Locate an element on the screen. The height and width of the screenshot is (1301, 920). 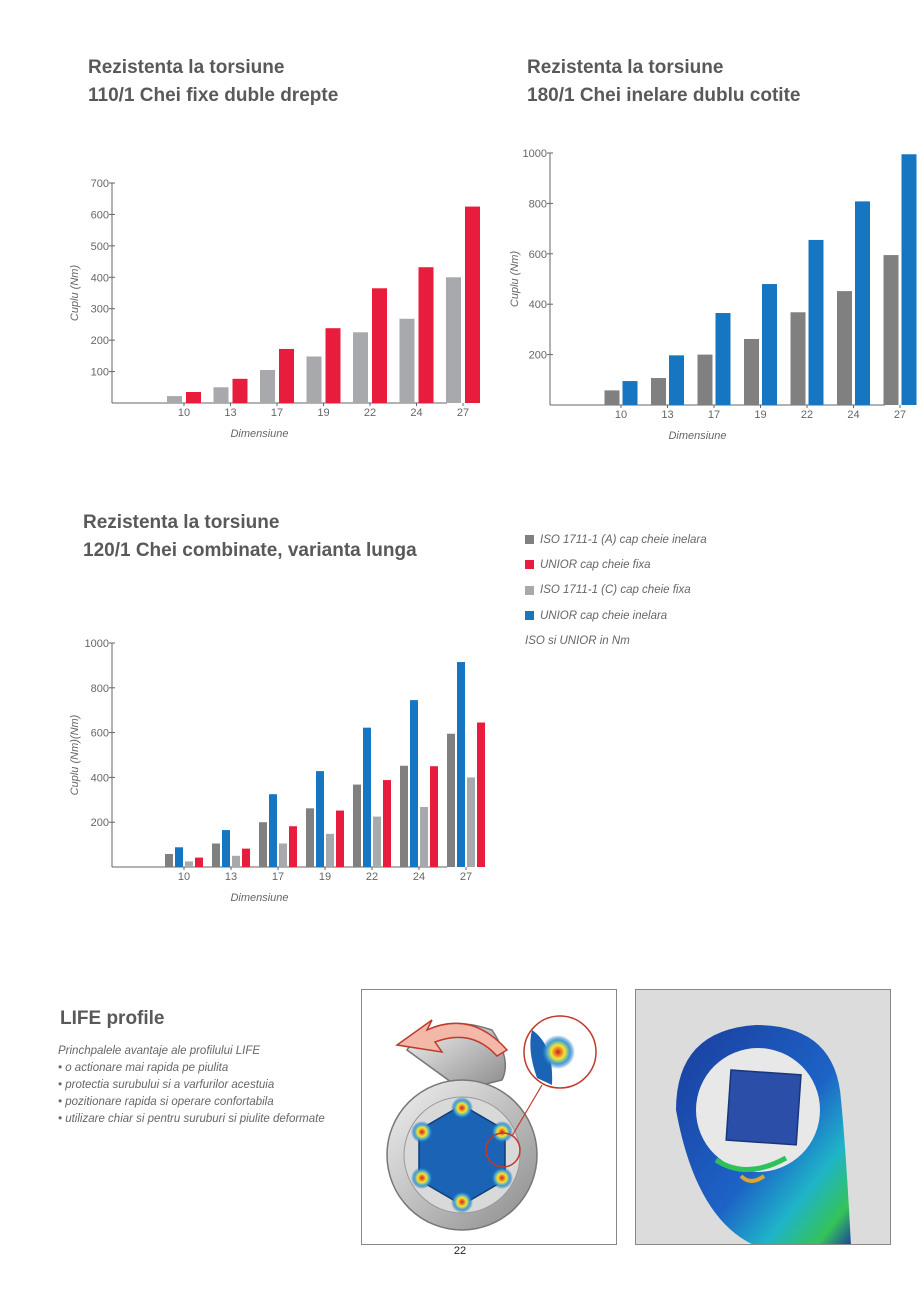
y-axis-title: Cuplu (Nm)(Nm) is located at coordinates (75, 754).